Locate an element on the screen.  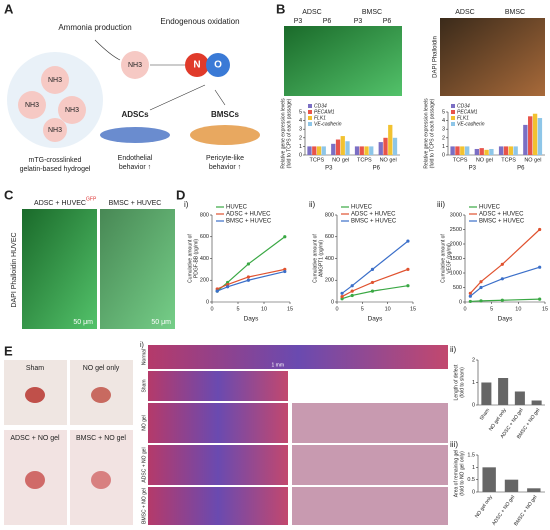
sub-label: iii) is located at coordinates (454, 444).